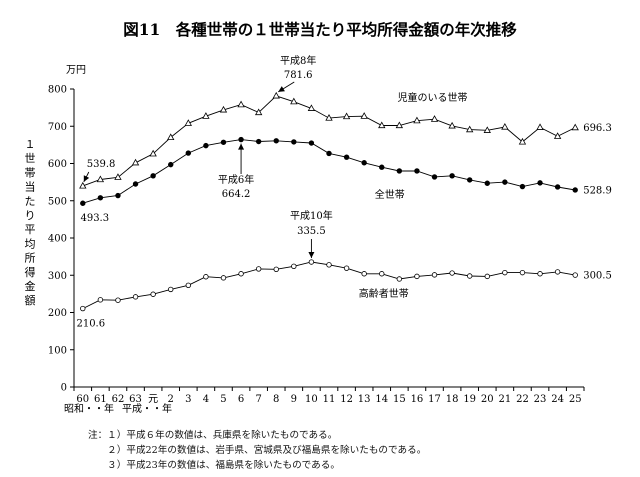 The image size is (640, 477). What do you see at coordinates (487, 399) in the screenshot?
I see `x-tick-label: 20` at bounding box center [487, 399].